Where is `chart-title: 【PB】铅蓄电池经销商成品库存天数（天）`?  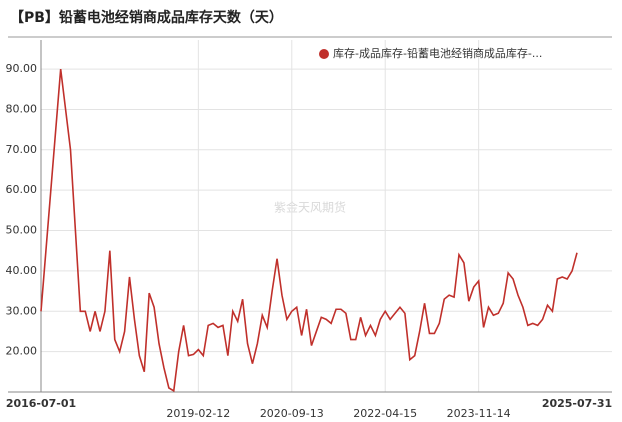
chart-title: 【PB】铅蓄电池经销商成品库存天数（天） is located at coordinates (146, 17).